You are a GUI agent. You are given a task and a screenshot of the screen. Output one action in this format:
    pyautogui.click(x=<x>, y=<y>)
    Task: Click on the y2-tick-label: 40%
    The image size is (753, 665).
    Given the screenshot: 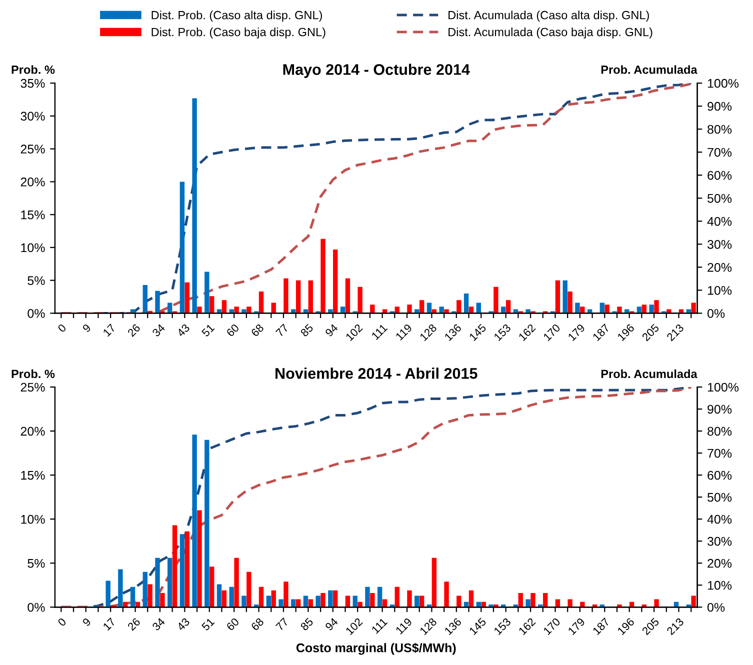 What is the action you would take?
    pyautogui.click(x=719, y=221)
    